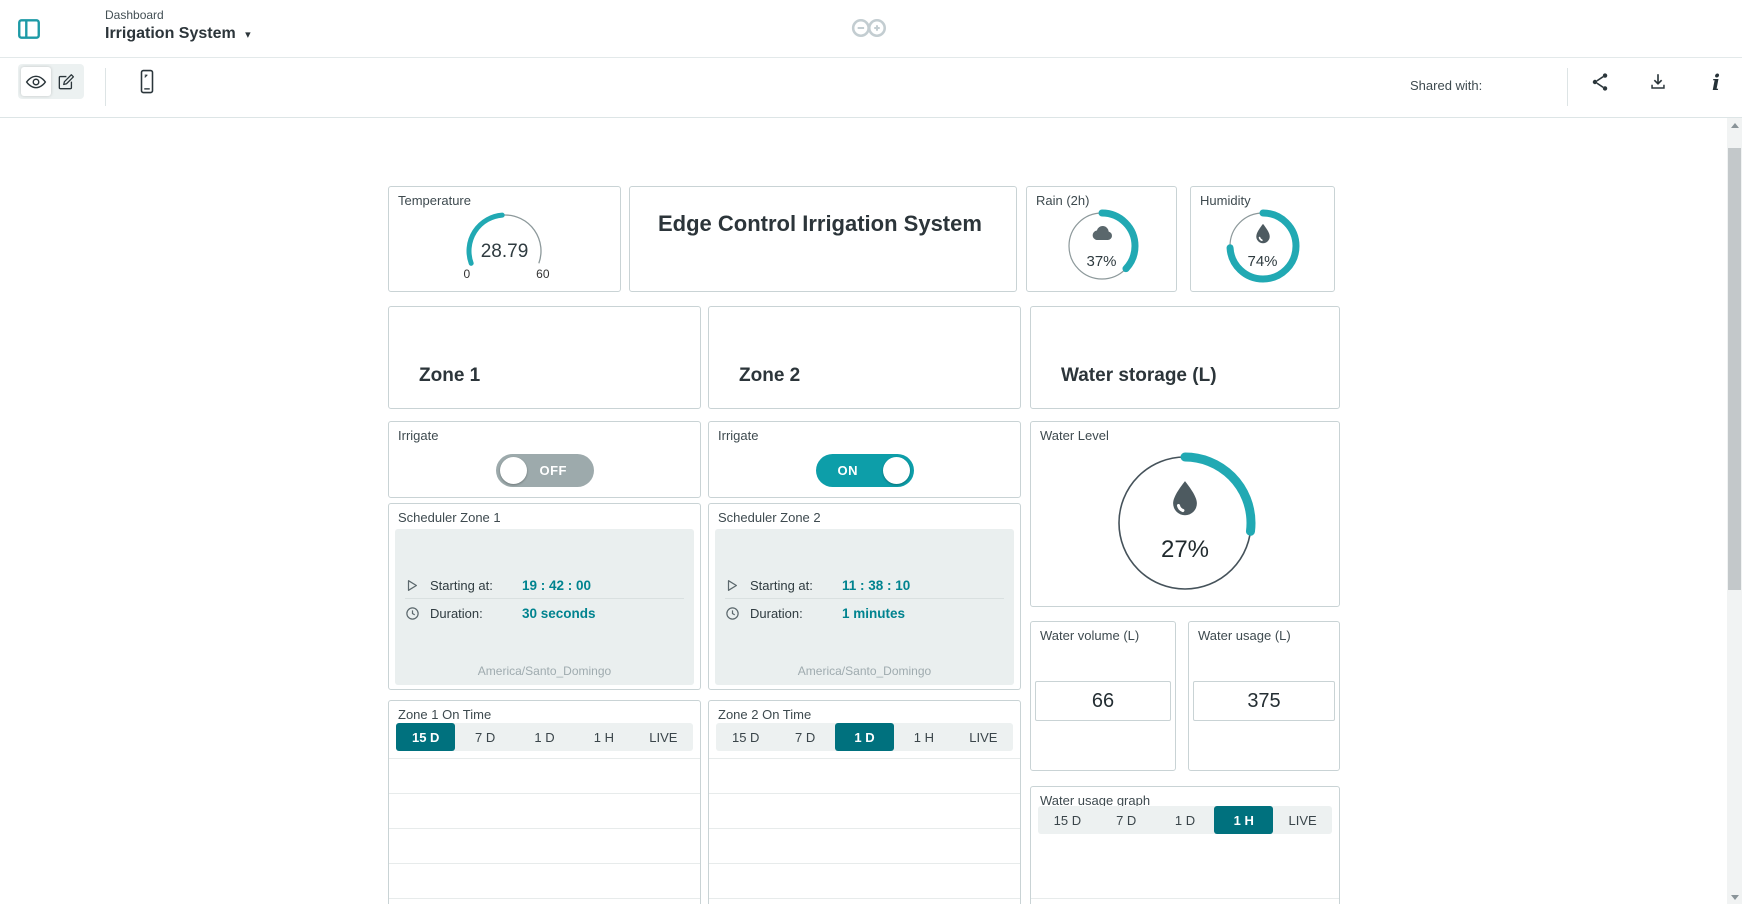 The image size is (1742, 904). Describe the element at coordinates (29, 29) in the screenshot. I see `sidebar-toggle-button` at that location.